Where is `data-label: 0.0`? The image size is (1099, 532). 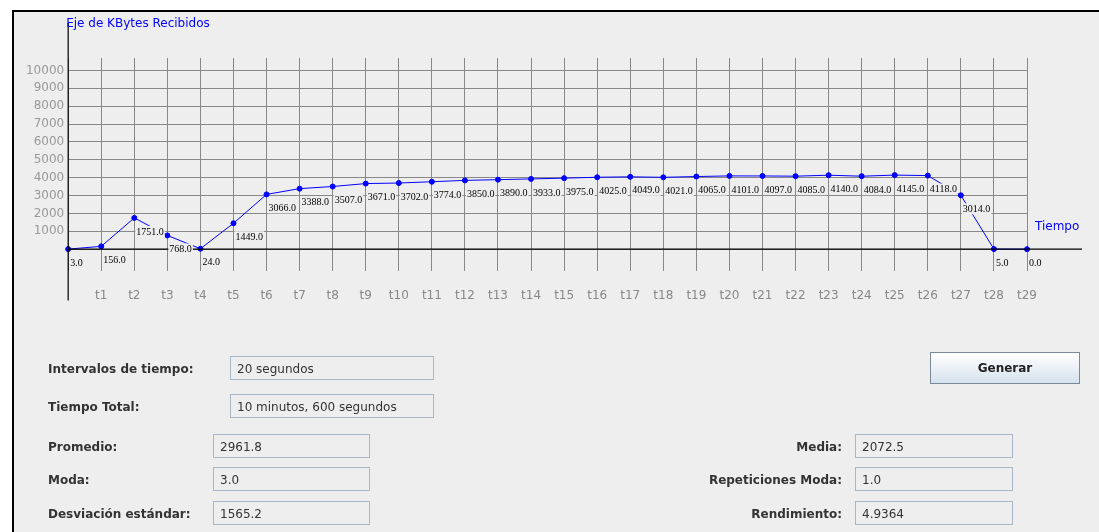
data-label: 0.0 is located at coordinates (1035, 262).